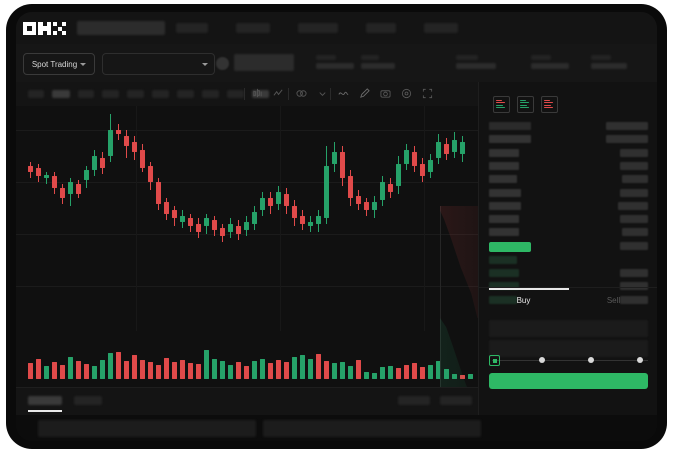  What do you see at coordinates (372, 428) in the screenshot?
I see `bottom-panel-right` at bounding box center [372, 428].